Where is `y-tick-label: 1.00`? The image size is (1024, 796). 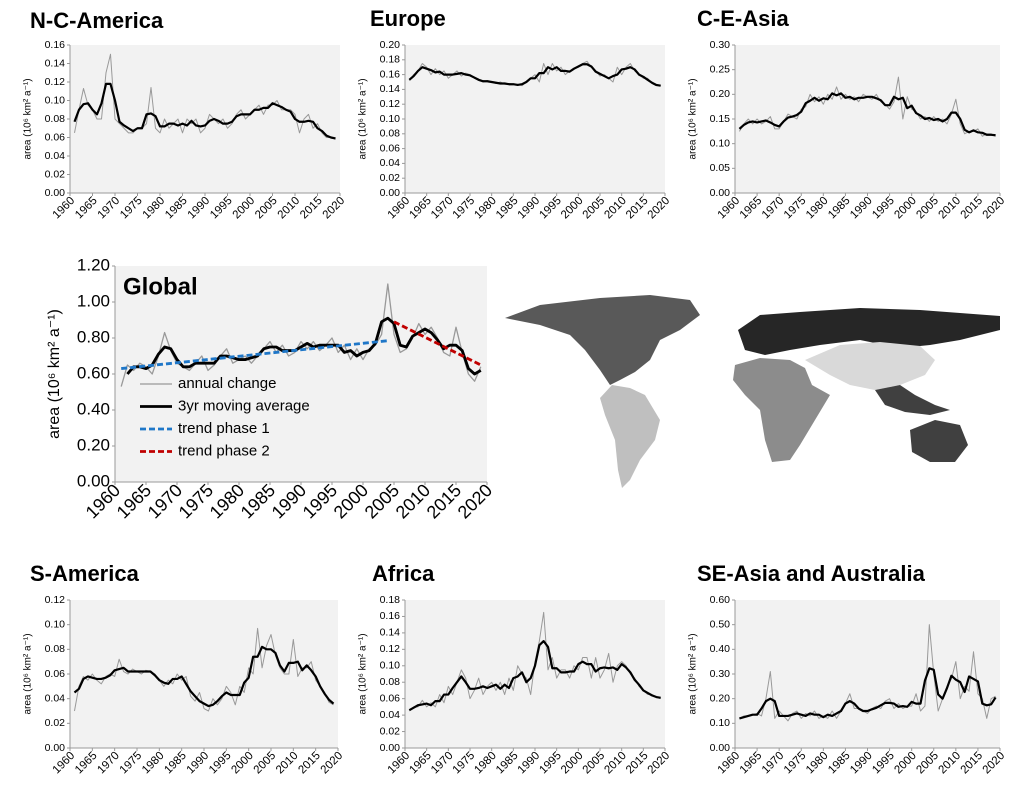
y-tick-label: 1.00 is located at coordinates (93, 300).